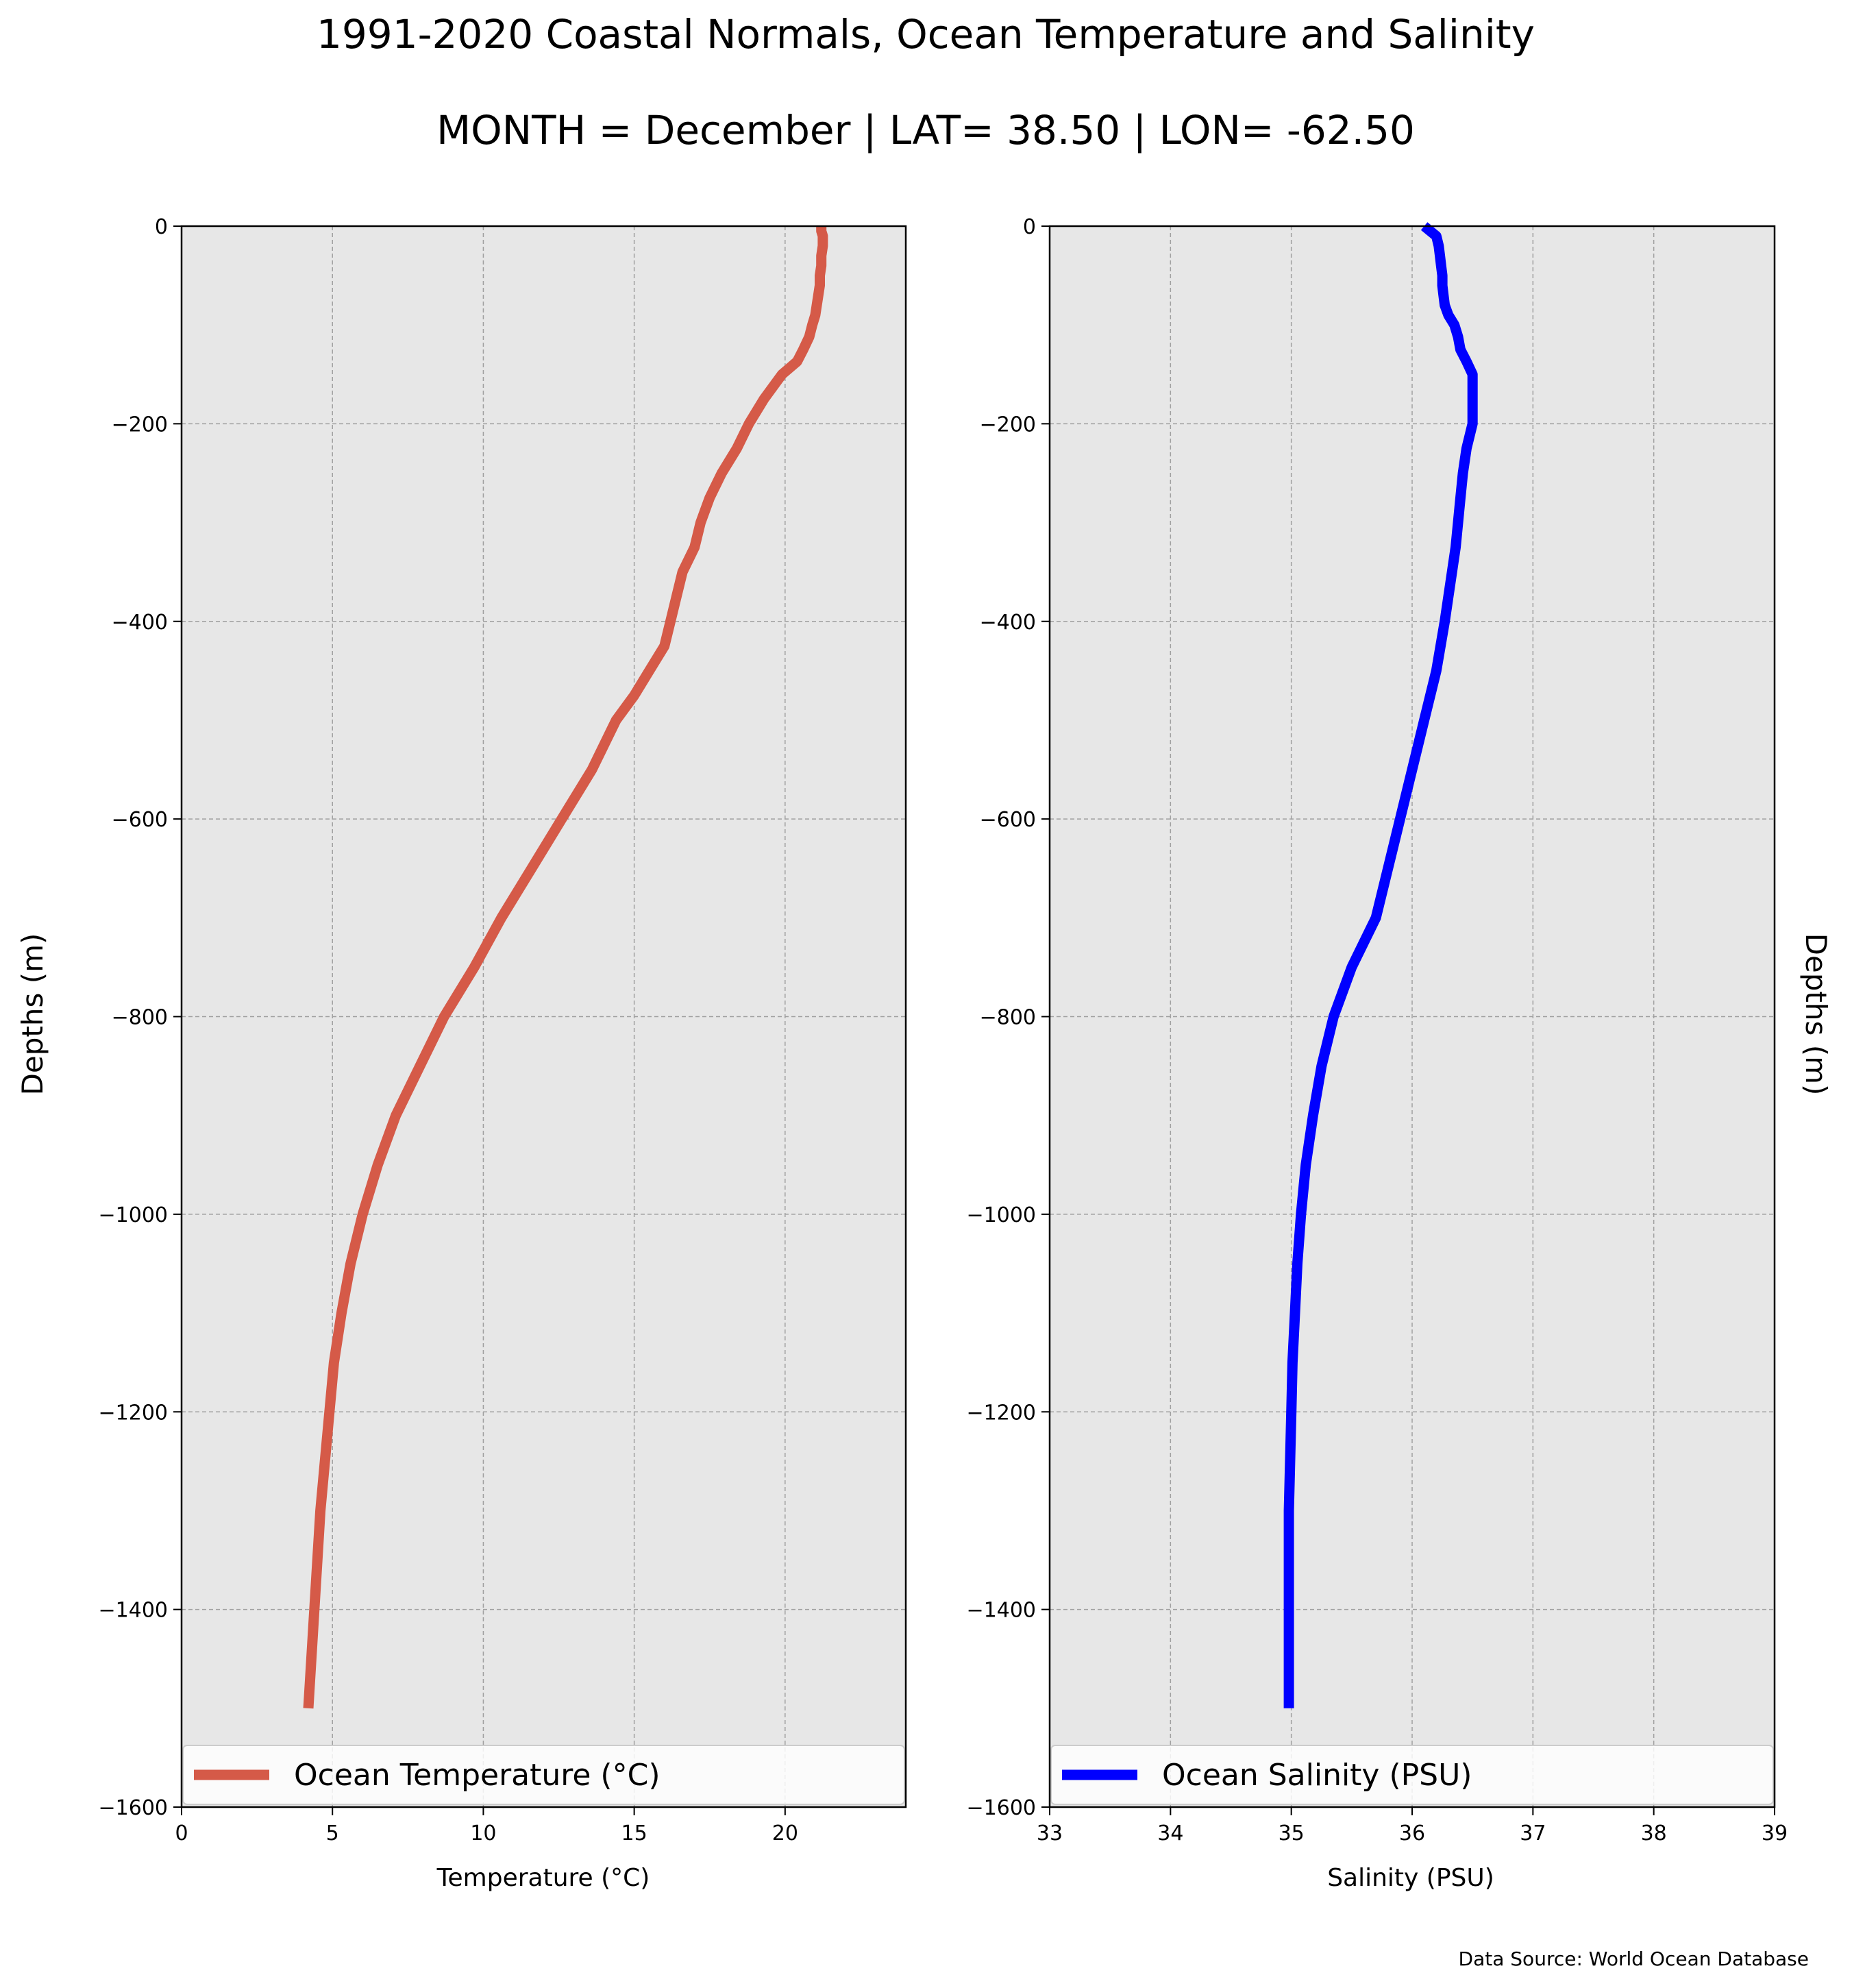 Image resolution: width=1852 pixels, height=1988 pixels. Describe the element at coordinates (1008, 623) in the screenshot. I see `salinity-y-tick-label: −400` at that location.